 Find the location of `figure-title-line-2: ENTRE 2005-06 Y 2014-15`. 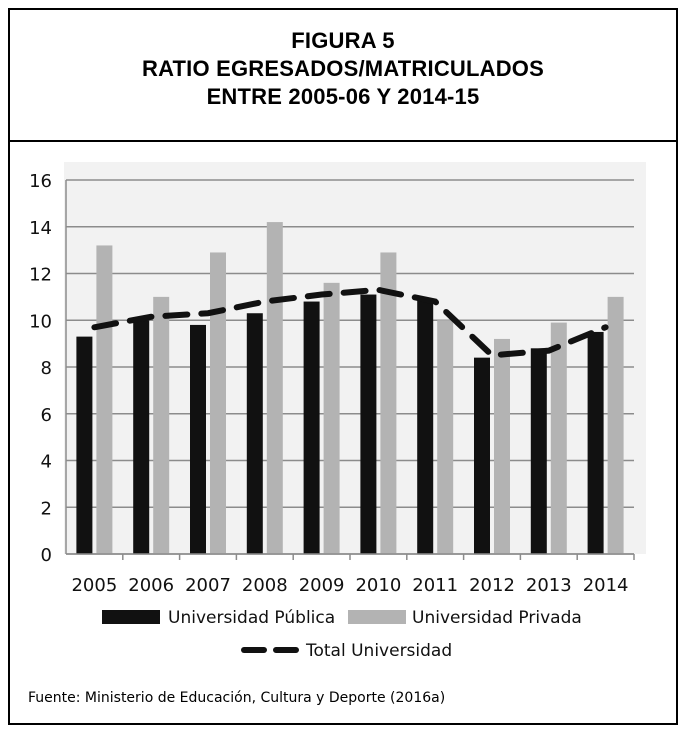

figure-title-line-2: ENTRE 2005-06 Y 2014-15 is located at coordinates (343, 96).